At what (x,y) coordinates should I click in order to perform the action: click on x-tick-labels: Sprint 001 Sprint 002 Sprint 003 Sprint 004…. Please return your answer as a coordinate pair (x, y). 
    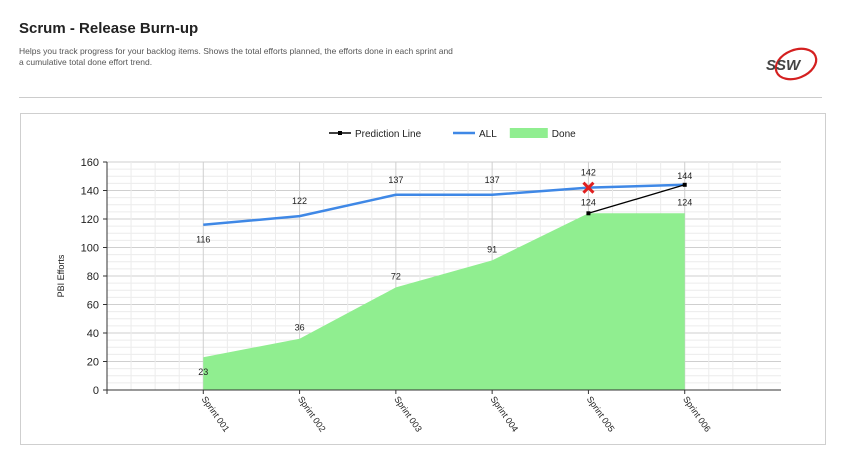
    Looking at the image, I should click on (456, 412).